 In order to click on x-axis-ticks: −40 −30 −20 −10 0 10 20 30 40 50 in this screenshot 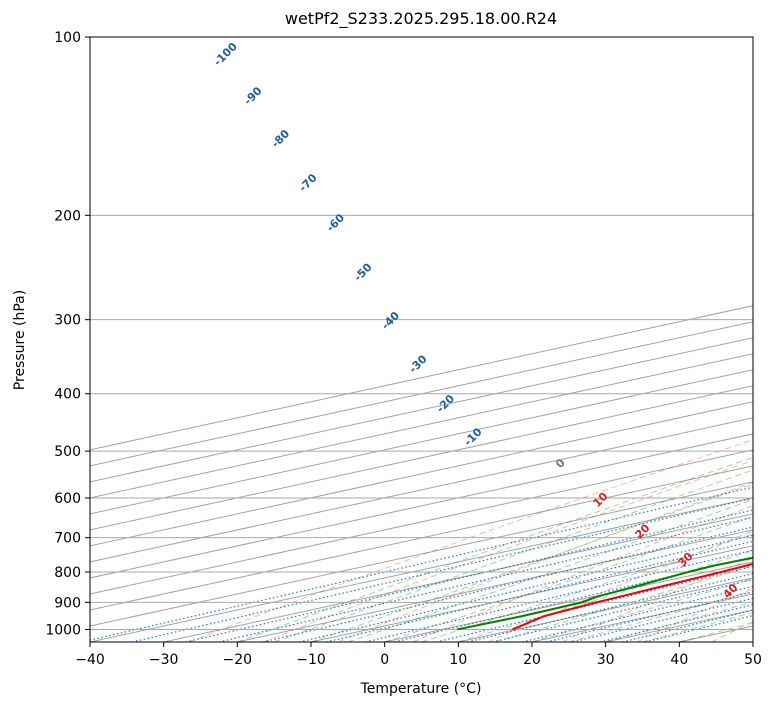, I will do `click(418, 655)`.